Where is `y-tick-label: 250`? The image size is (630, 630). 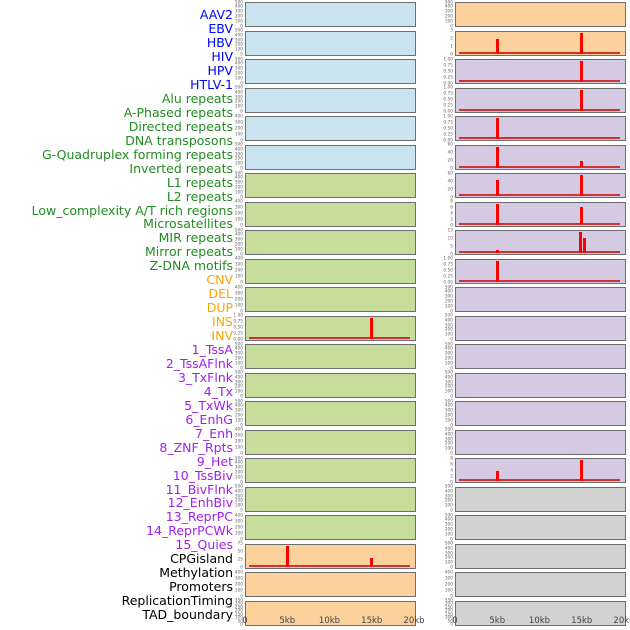
y-tick-label: 250 is located at coordinates (448, 607).